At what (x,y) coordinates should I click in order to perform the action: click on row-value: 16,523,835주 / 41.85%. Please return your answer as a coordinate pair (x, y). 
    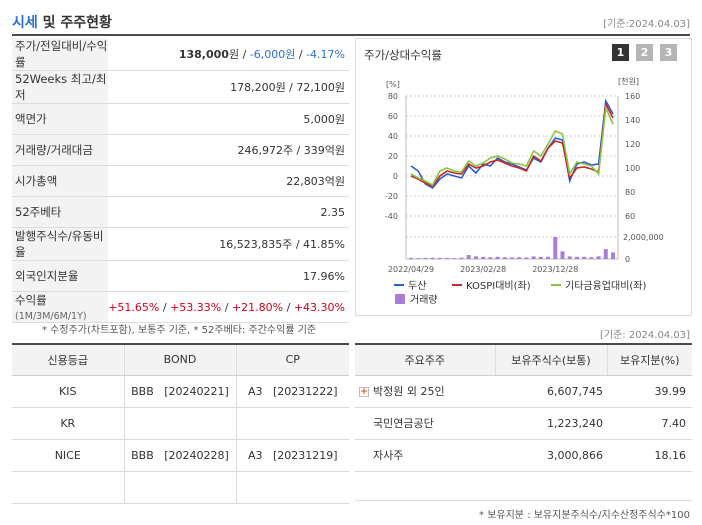
    Looking at the image, I should click on (228, 244).